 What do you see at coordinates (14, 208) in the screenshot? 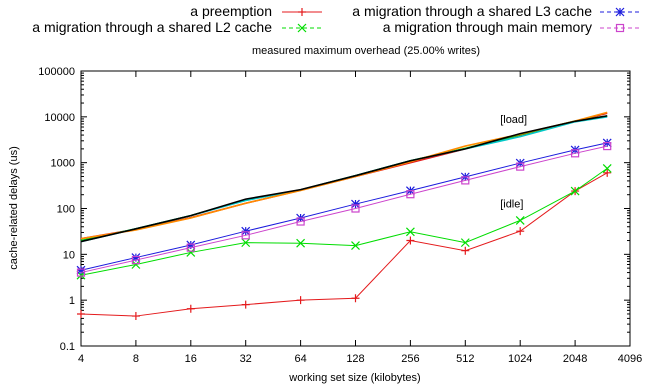
I see `y-axis-label: cache-related delays (us)` at bounding box center [14, 208].